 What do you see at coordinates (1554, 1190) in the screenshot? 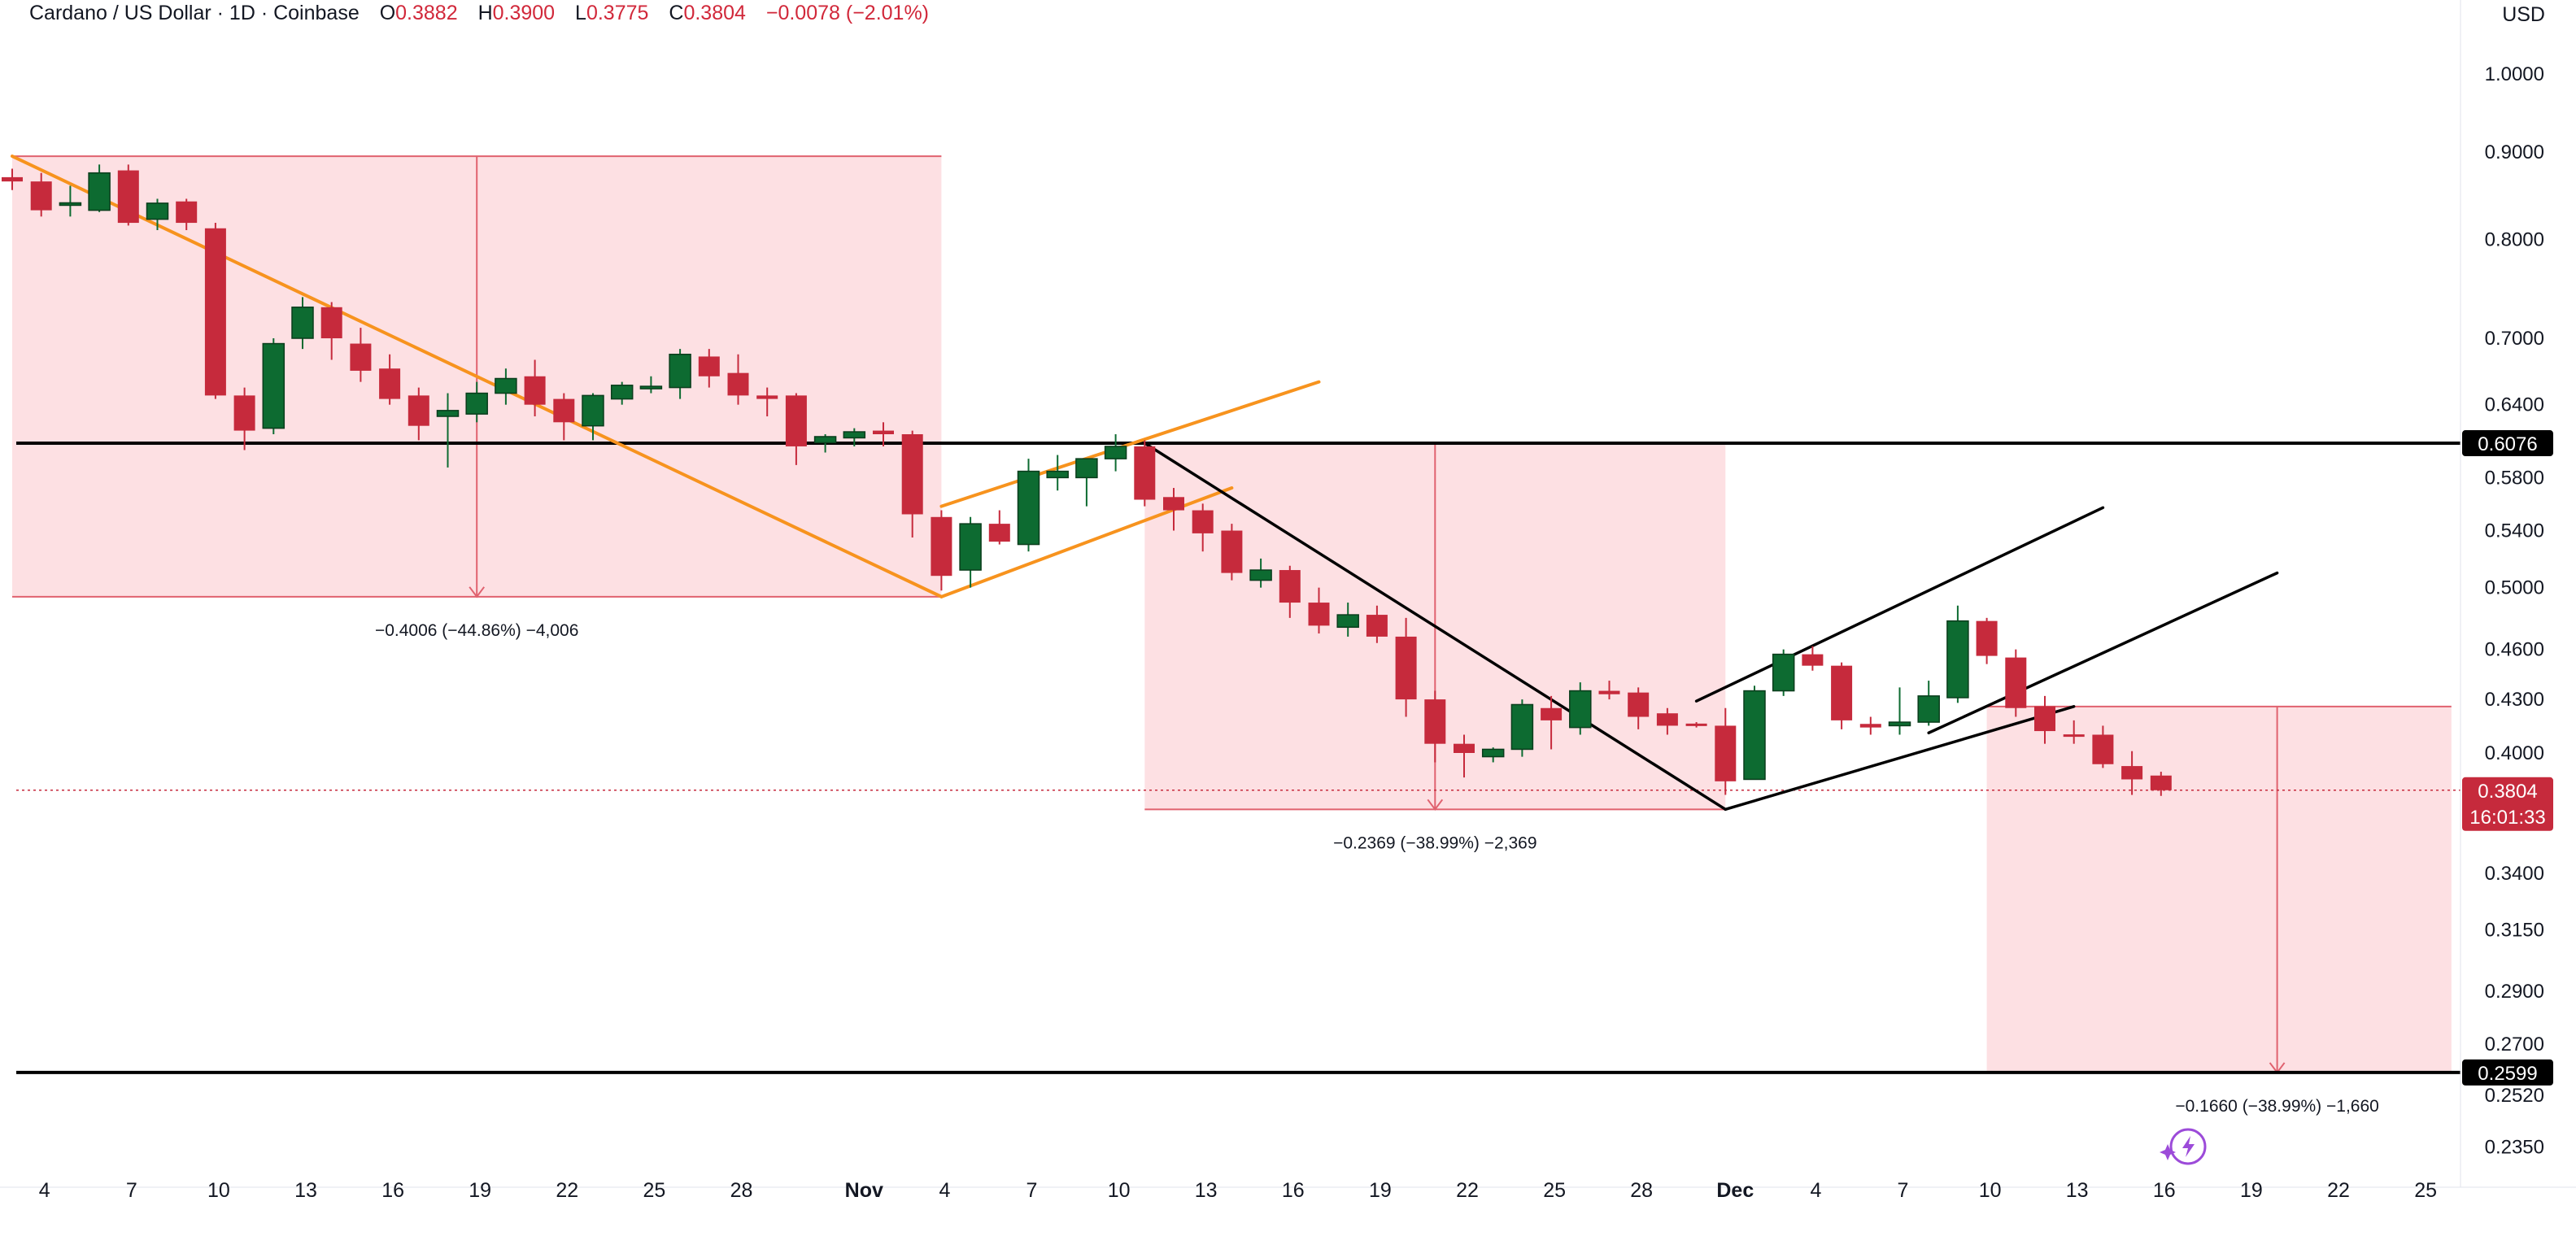
I see `time-tick-label: 25` at bounding box center [1554, 1190].